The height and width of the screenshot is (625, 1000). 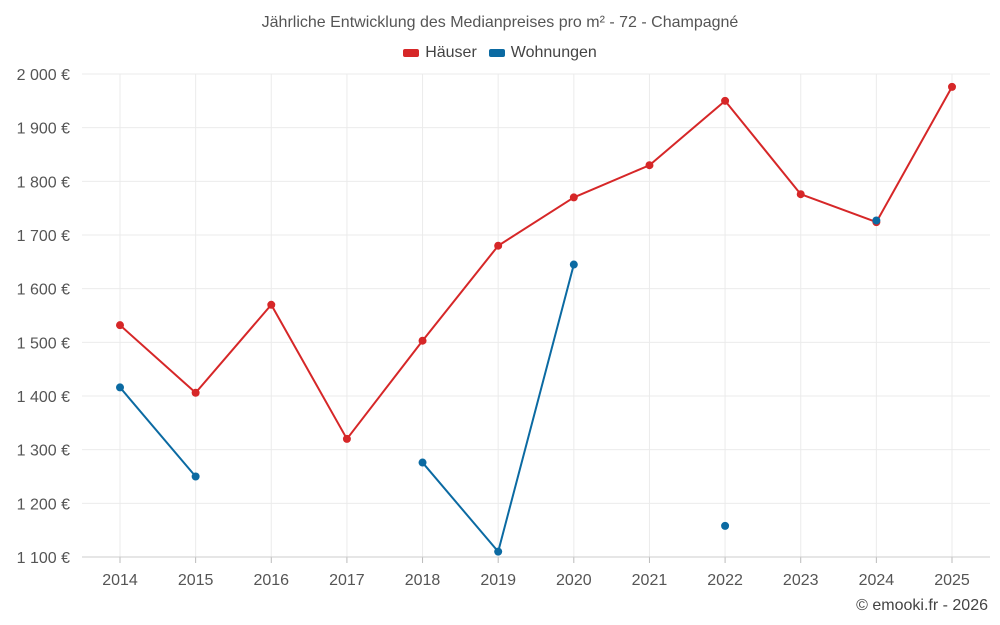 What do you see at coordinates (43, 236) in the screenshot?
I see `y-tick-label: 1 700 €` at bounding box center [43, 236].